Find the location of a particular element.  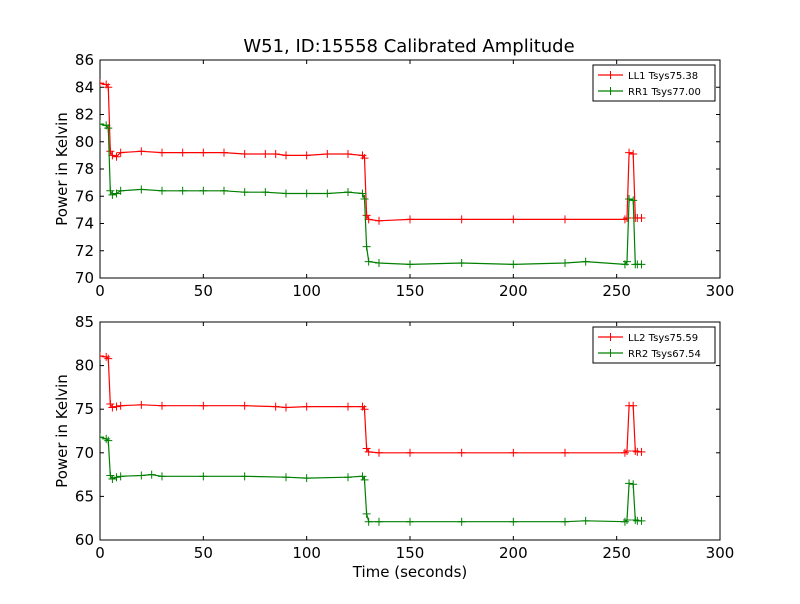

y-tick-label: 60 is located at coordinates (84, 540).